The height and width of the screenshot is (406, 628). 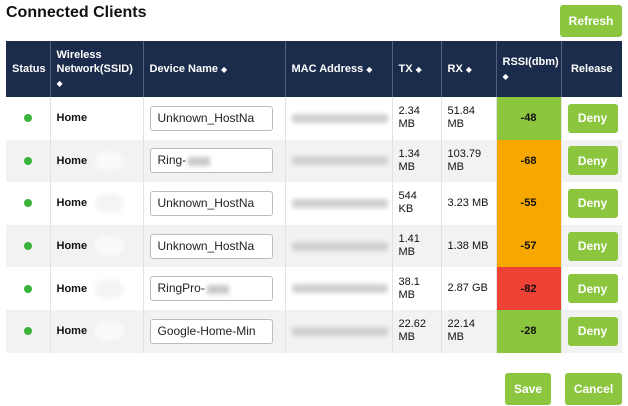 What do you see at coordinates (184, 68) in the screenshot?
I see `column-label-device-name: Device Name` at bounding box center [184, 68].